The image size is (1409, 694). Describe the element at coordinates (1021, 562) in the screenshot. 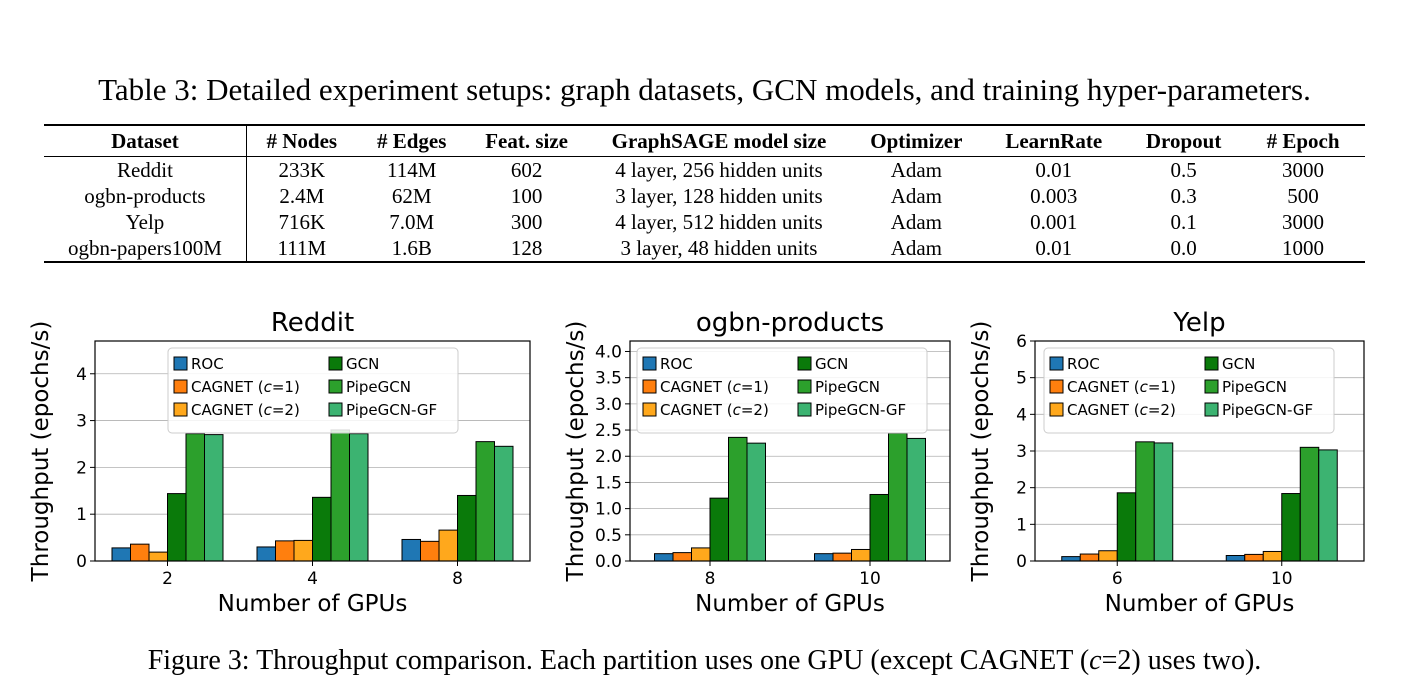

I see `y-tick-label: 0` at that location.